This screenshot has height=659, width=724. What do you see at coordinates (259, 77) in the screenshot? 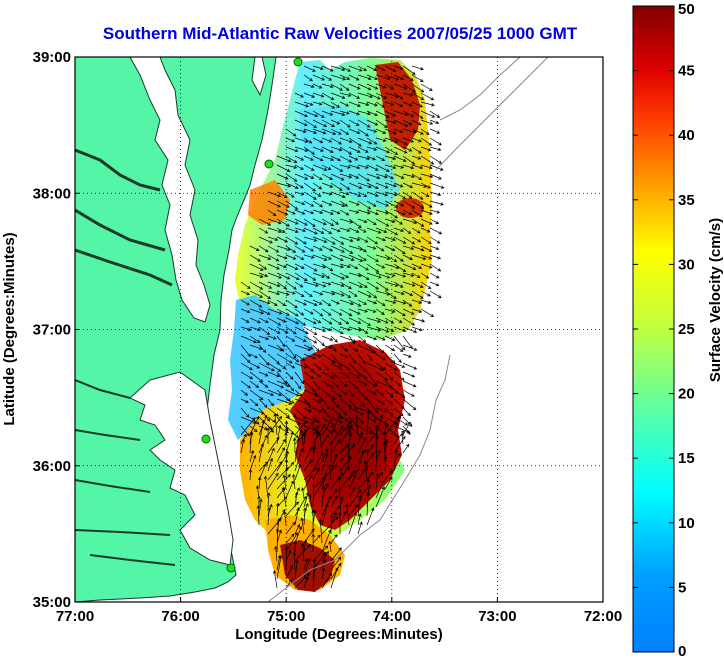
I see `delaware-bay` at bounding box center [259, 77].